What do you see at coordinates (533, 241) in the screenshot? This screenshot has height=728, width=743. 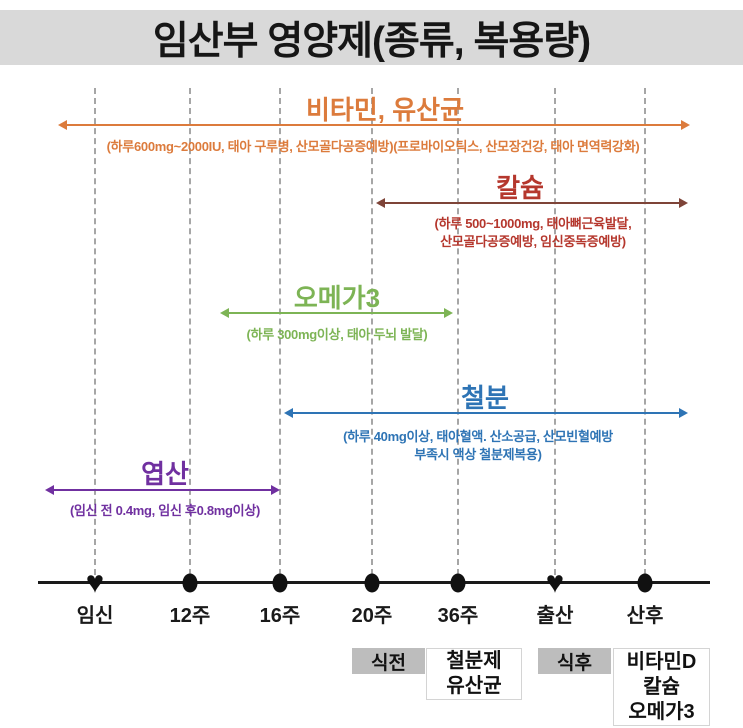 I see `calcium-dosage-line2: 산모골다공증예방, 임신중독증예방)` at bounding box center [533, 241].